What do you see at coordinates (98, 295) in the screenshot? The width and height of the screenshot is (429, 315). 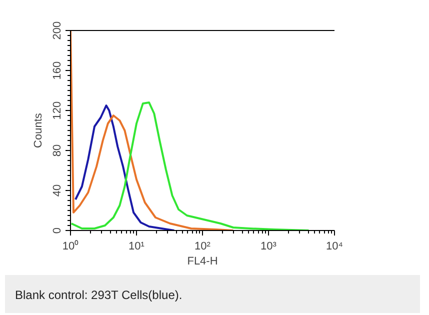 I see `text: Blank control: 293T Cells(blue).` at bounding box center [98, 295].